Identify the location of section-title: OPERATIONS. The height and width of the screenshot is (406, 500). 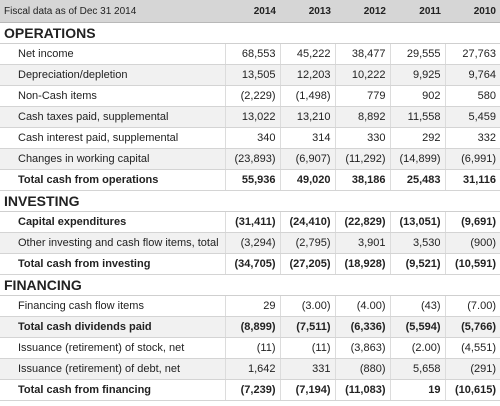
(250, 33).